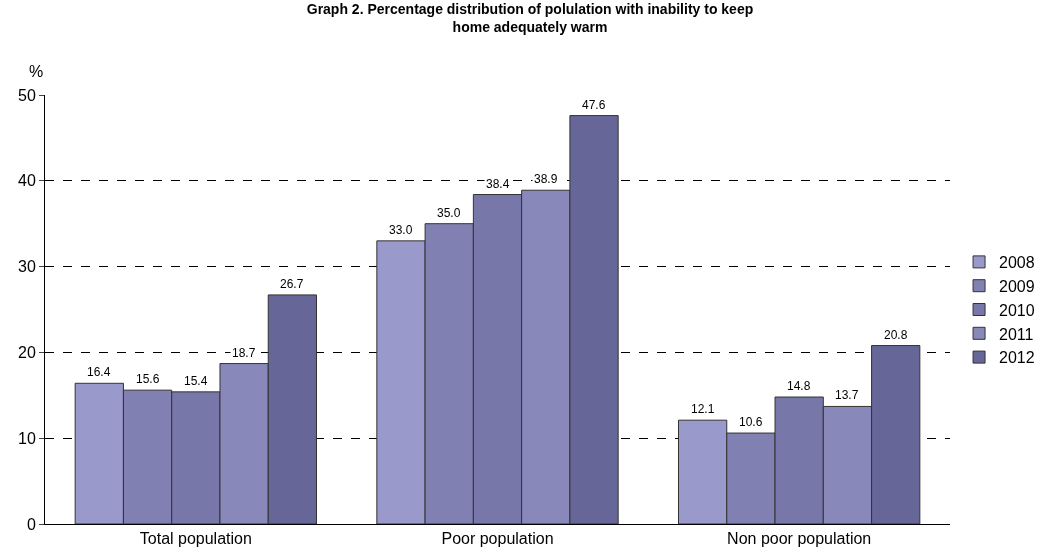 The height and width of the screenshot is (559, 1060). I want to click on x-tick-label: Total population, so click(195, 539).